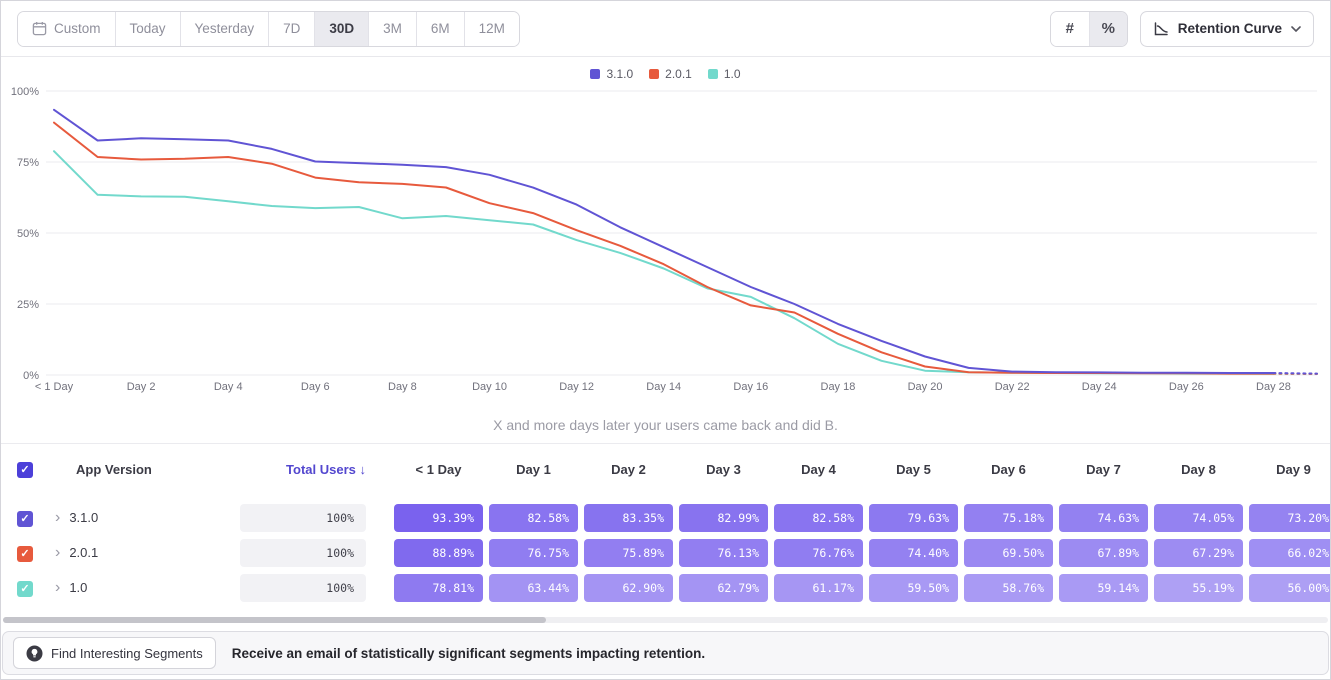 The height and width of the screenshot is (680, 1331). I want to click on retention-cell: 59.14%, so click(1103, 587).